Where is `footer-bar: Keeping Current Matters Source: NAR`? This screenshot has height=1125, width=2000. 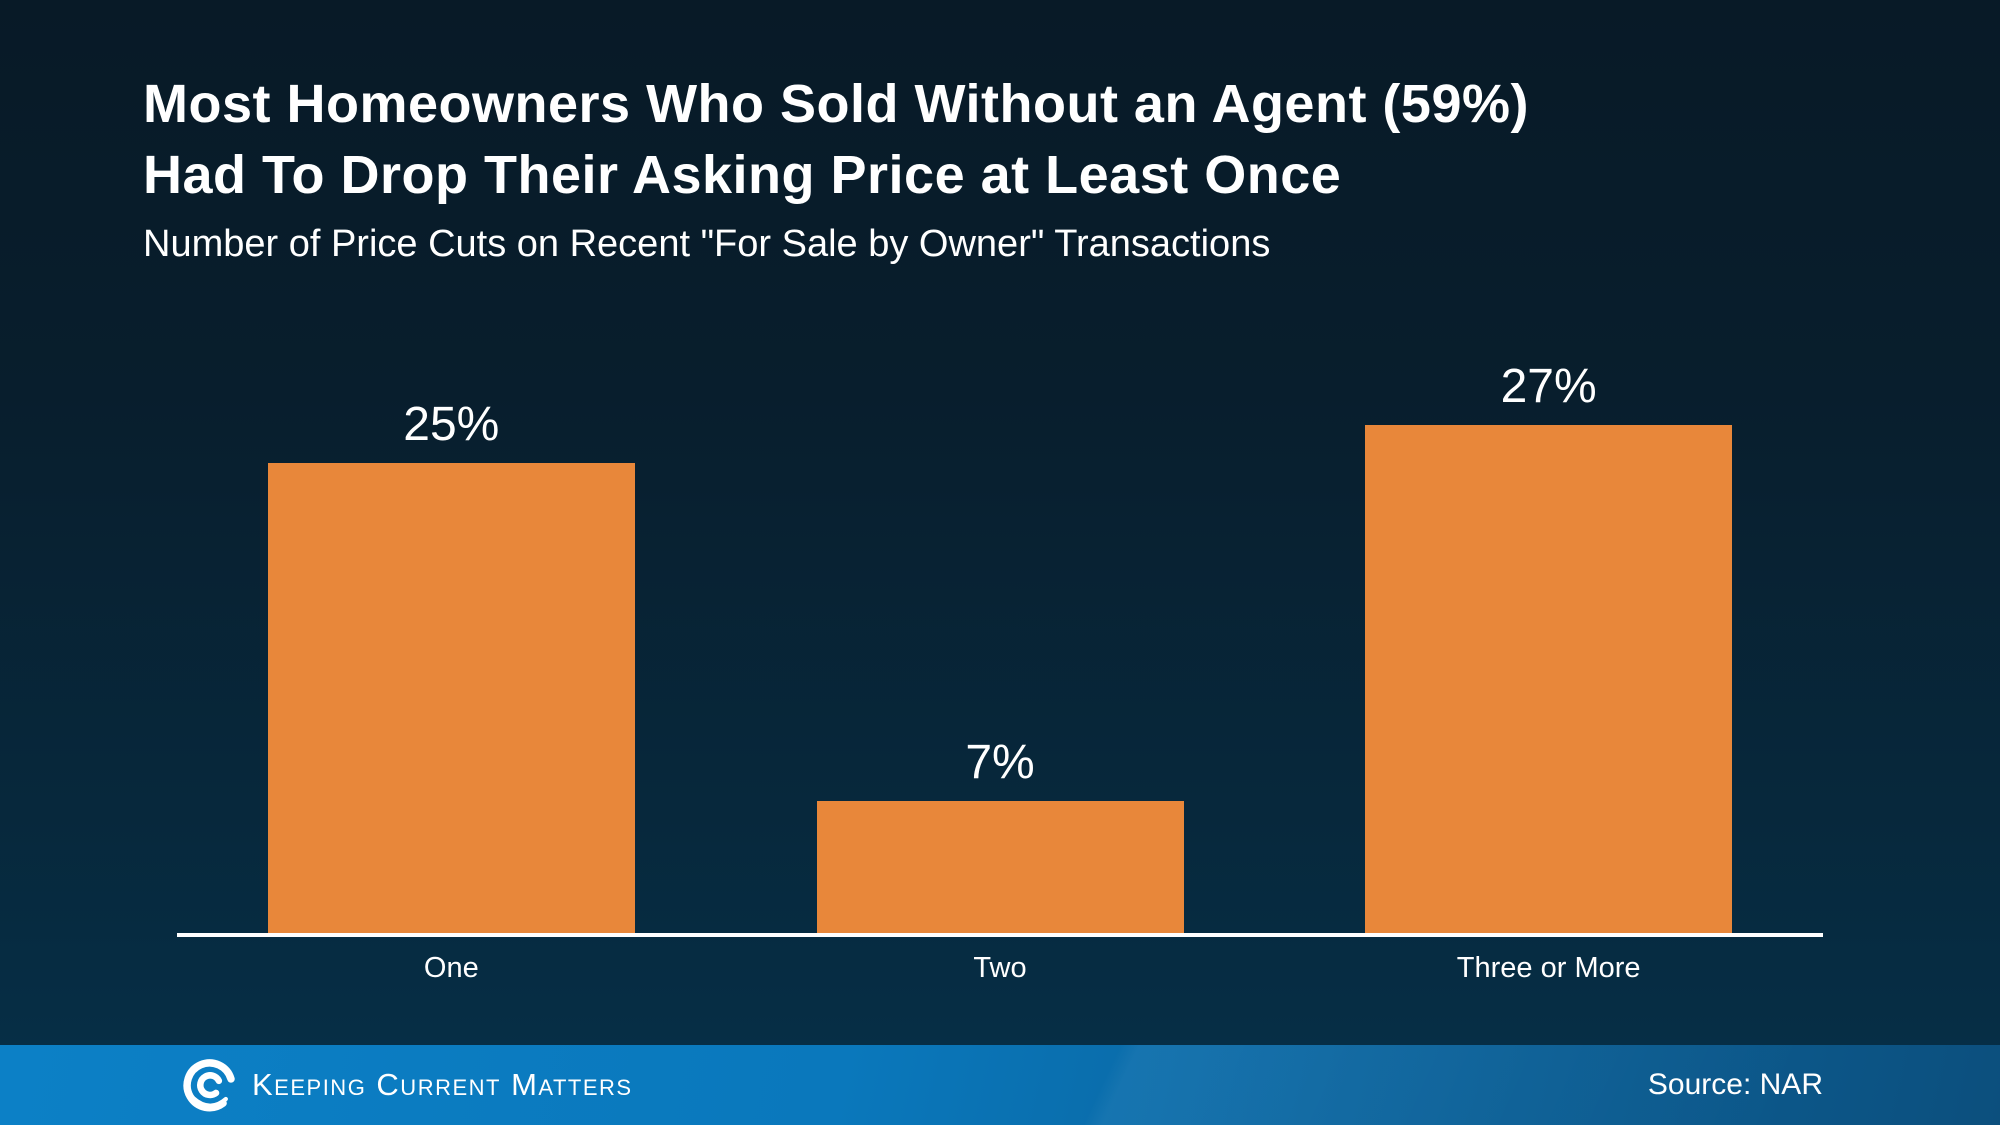 footer-bar: Keeping Current Matters Source: NAR is located at coordinates (1000, 1085).